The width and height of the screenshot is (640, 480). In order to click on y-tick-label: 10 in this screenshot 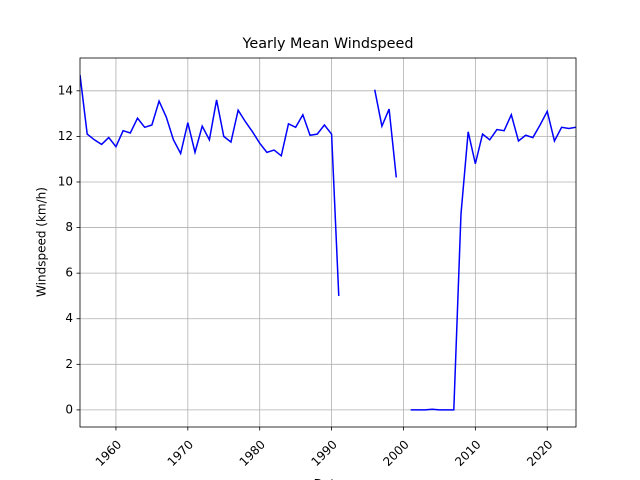, I will do `click(65, 181)`.